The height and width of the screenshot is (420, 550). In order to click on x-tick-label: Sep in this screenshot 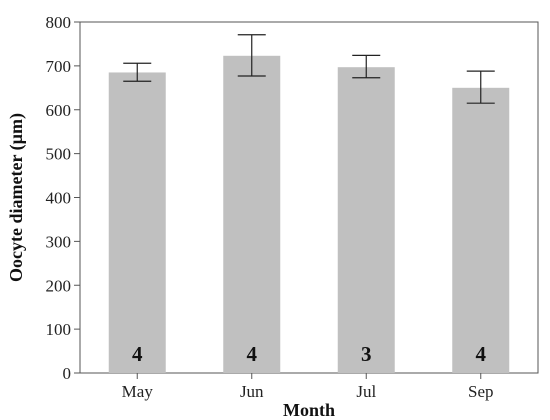, I will do `click(481, 391)`.